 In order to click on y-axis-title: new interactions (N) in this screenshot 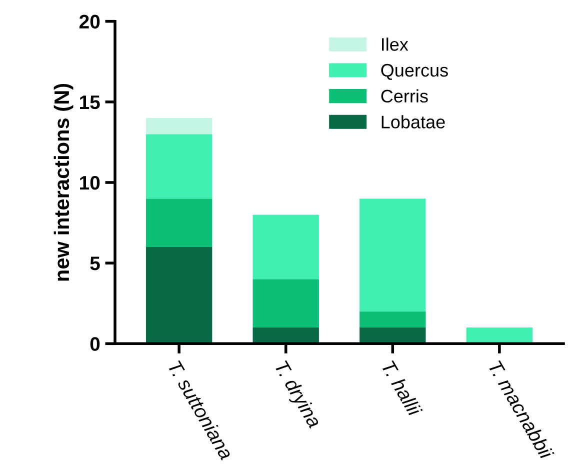, I will do `click(64, 182)`.